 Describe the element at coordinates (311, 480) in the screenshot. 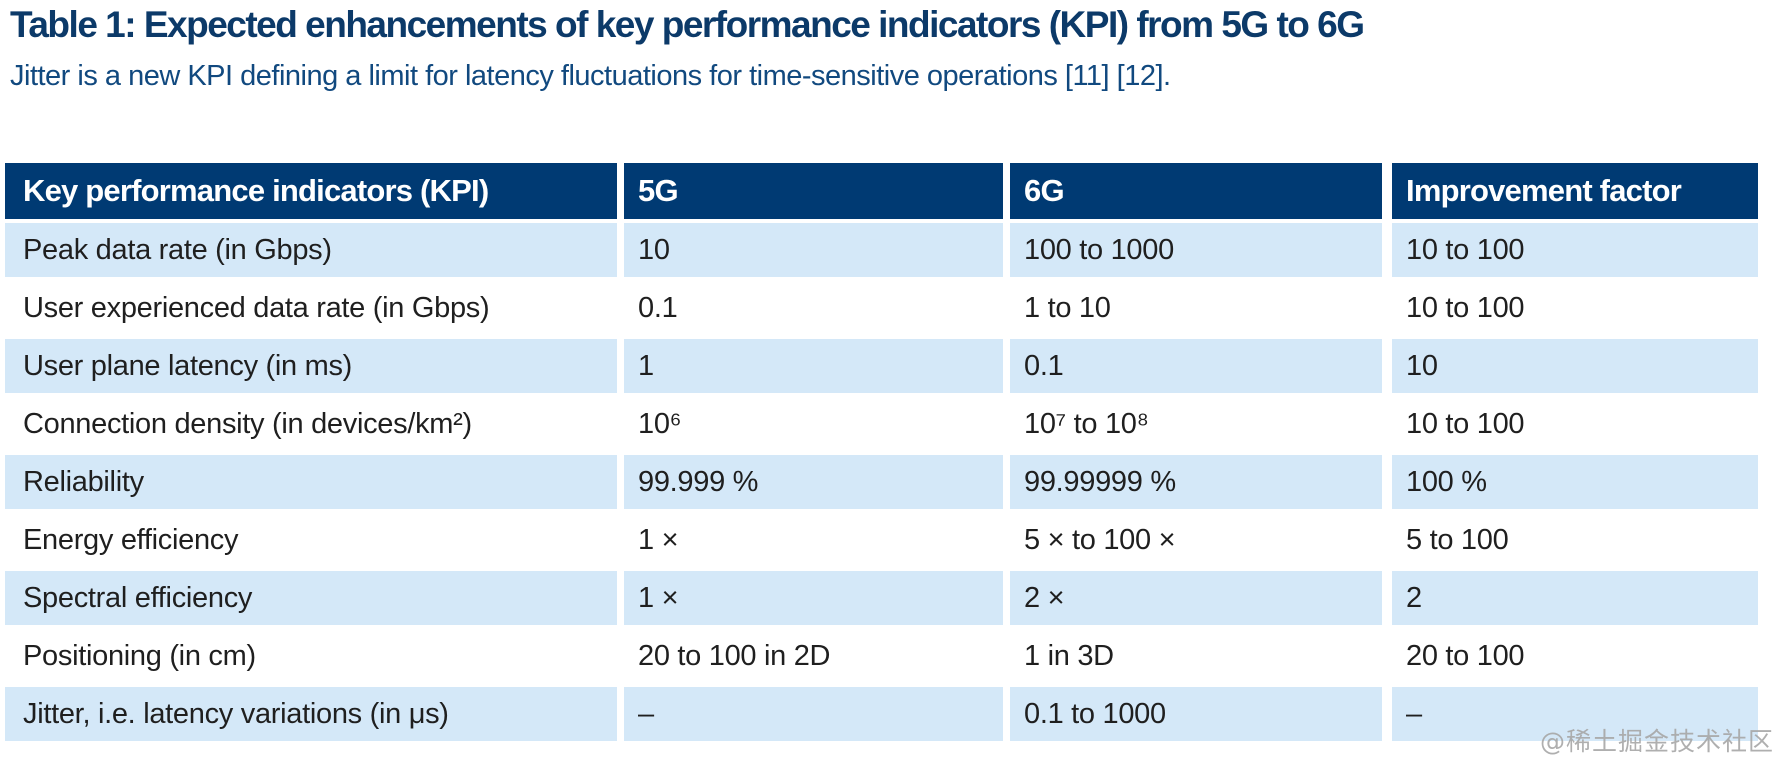

I see `cell-kpi: Reliability` at that location.